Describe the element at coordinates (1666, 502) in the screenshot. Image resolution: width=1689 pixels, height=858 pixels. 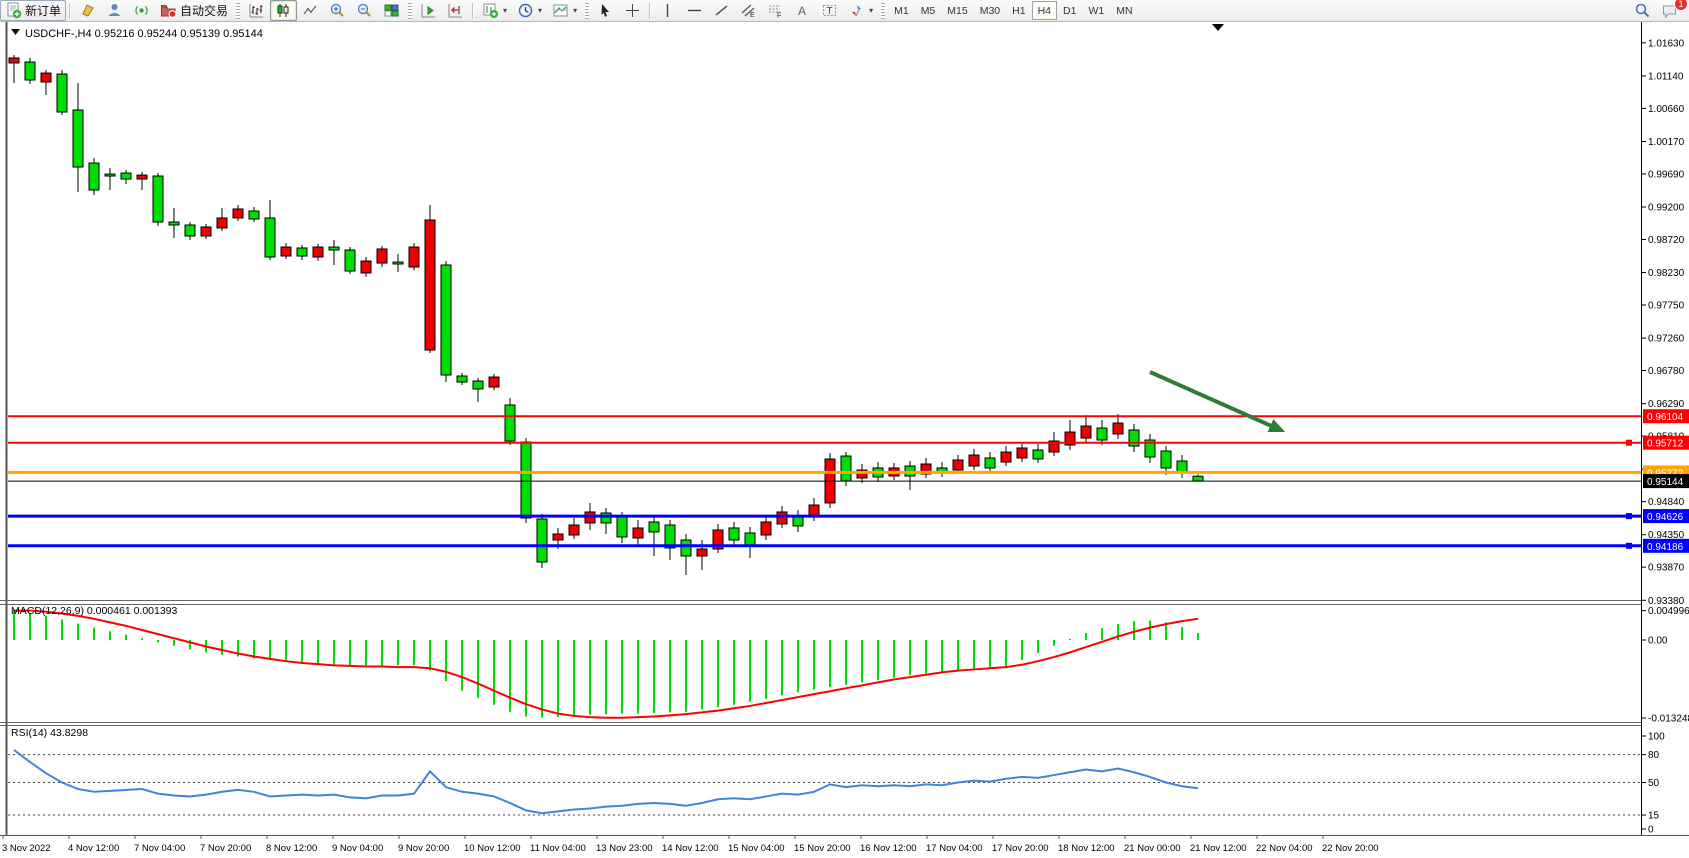
I see `price-tick-label: 0.94840` at that location.